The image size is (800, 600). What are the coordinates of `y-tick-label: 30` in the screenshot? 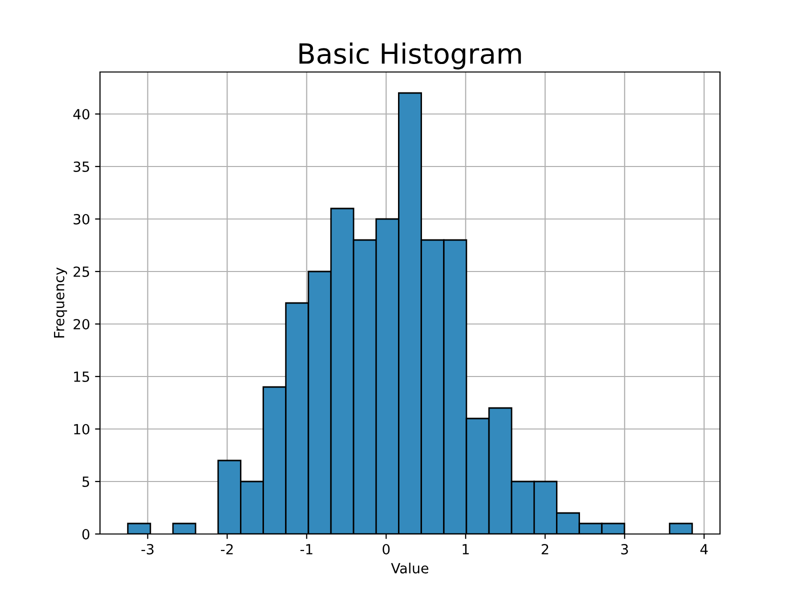 It's located at (82, 219).